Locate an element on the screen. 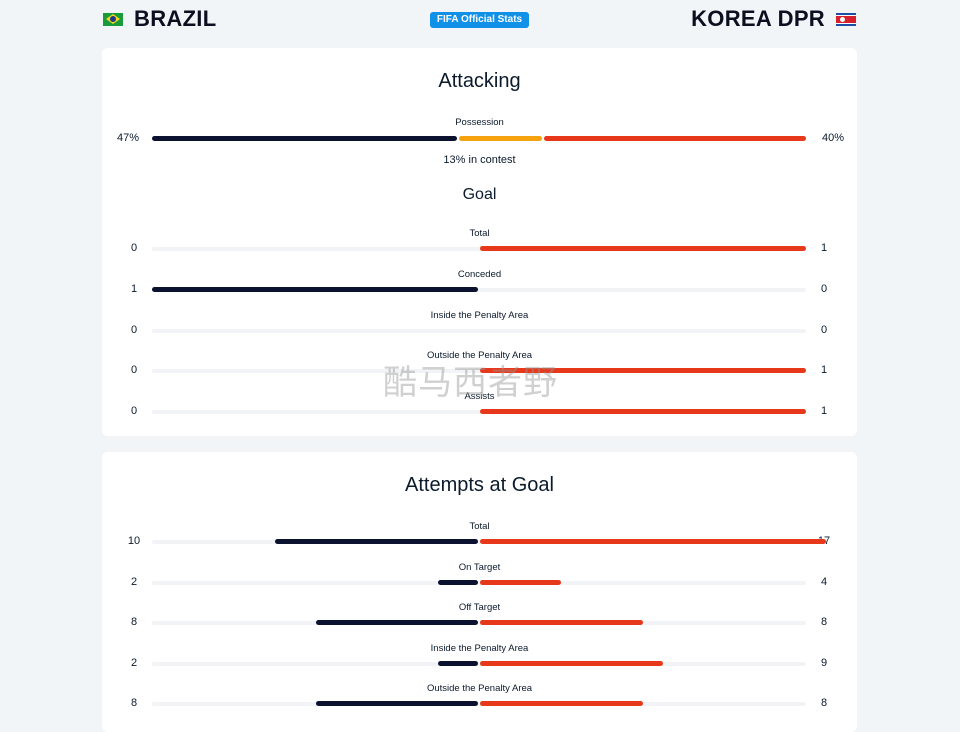  goal-subtitle: Goal is located at coordinates (479, 194).